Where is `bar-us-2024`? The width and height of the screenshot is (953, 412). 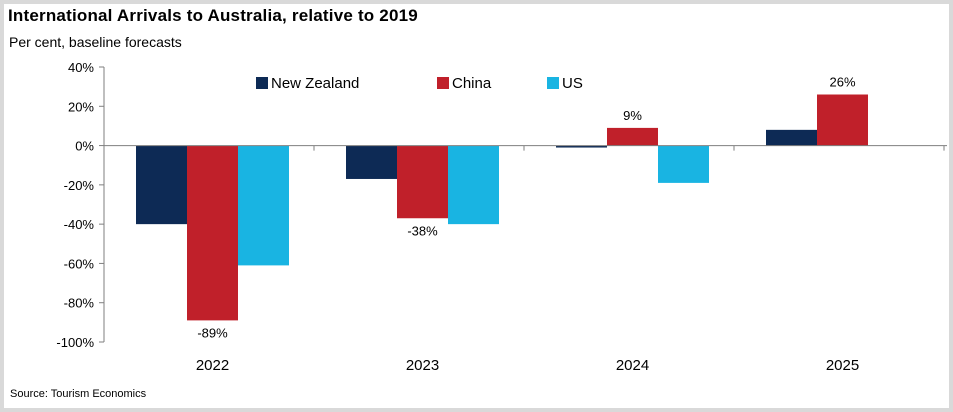
bar-us-2024 is located at coordinates (683, 164).